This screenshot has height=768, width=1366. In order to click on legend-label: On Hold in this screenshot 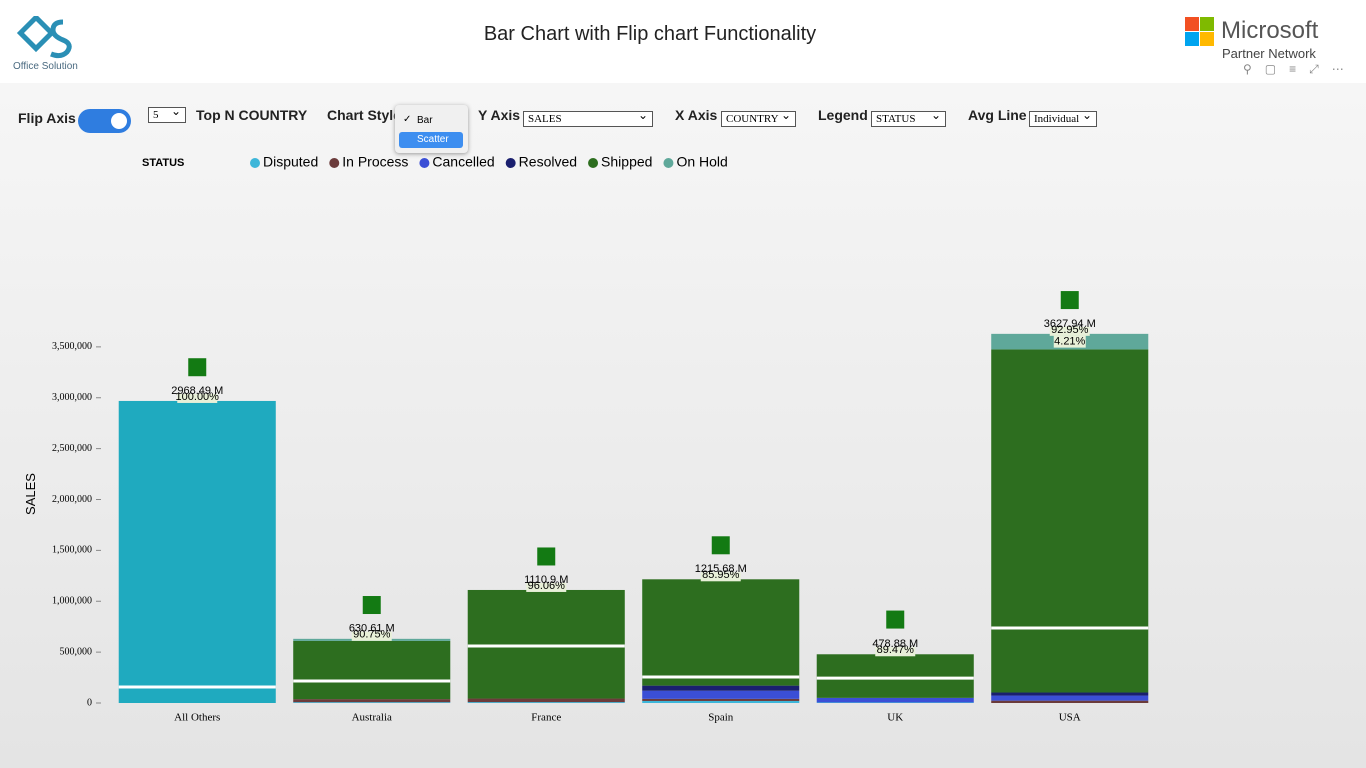, I will do `click(701, 162)`.